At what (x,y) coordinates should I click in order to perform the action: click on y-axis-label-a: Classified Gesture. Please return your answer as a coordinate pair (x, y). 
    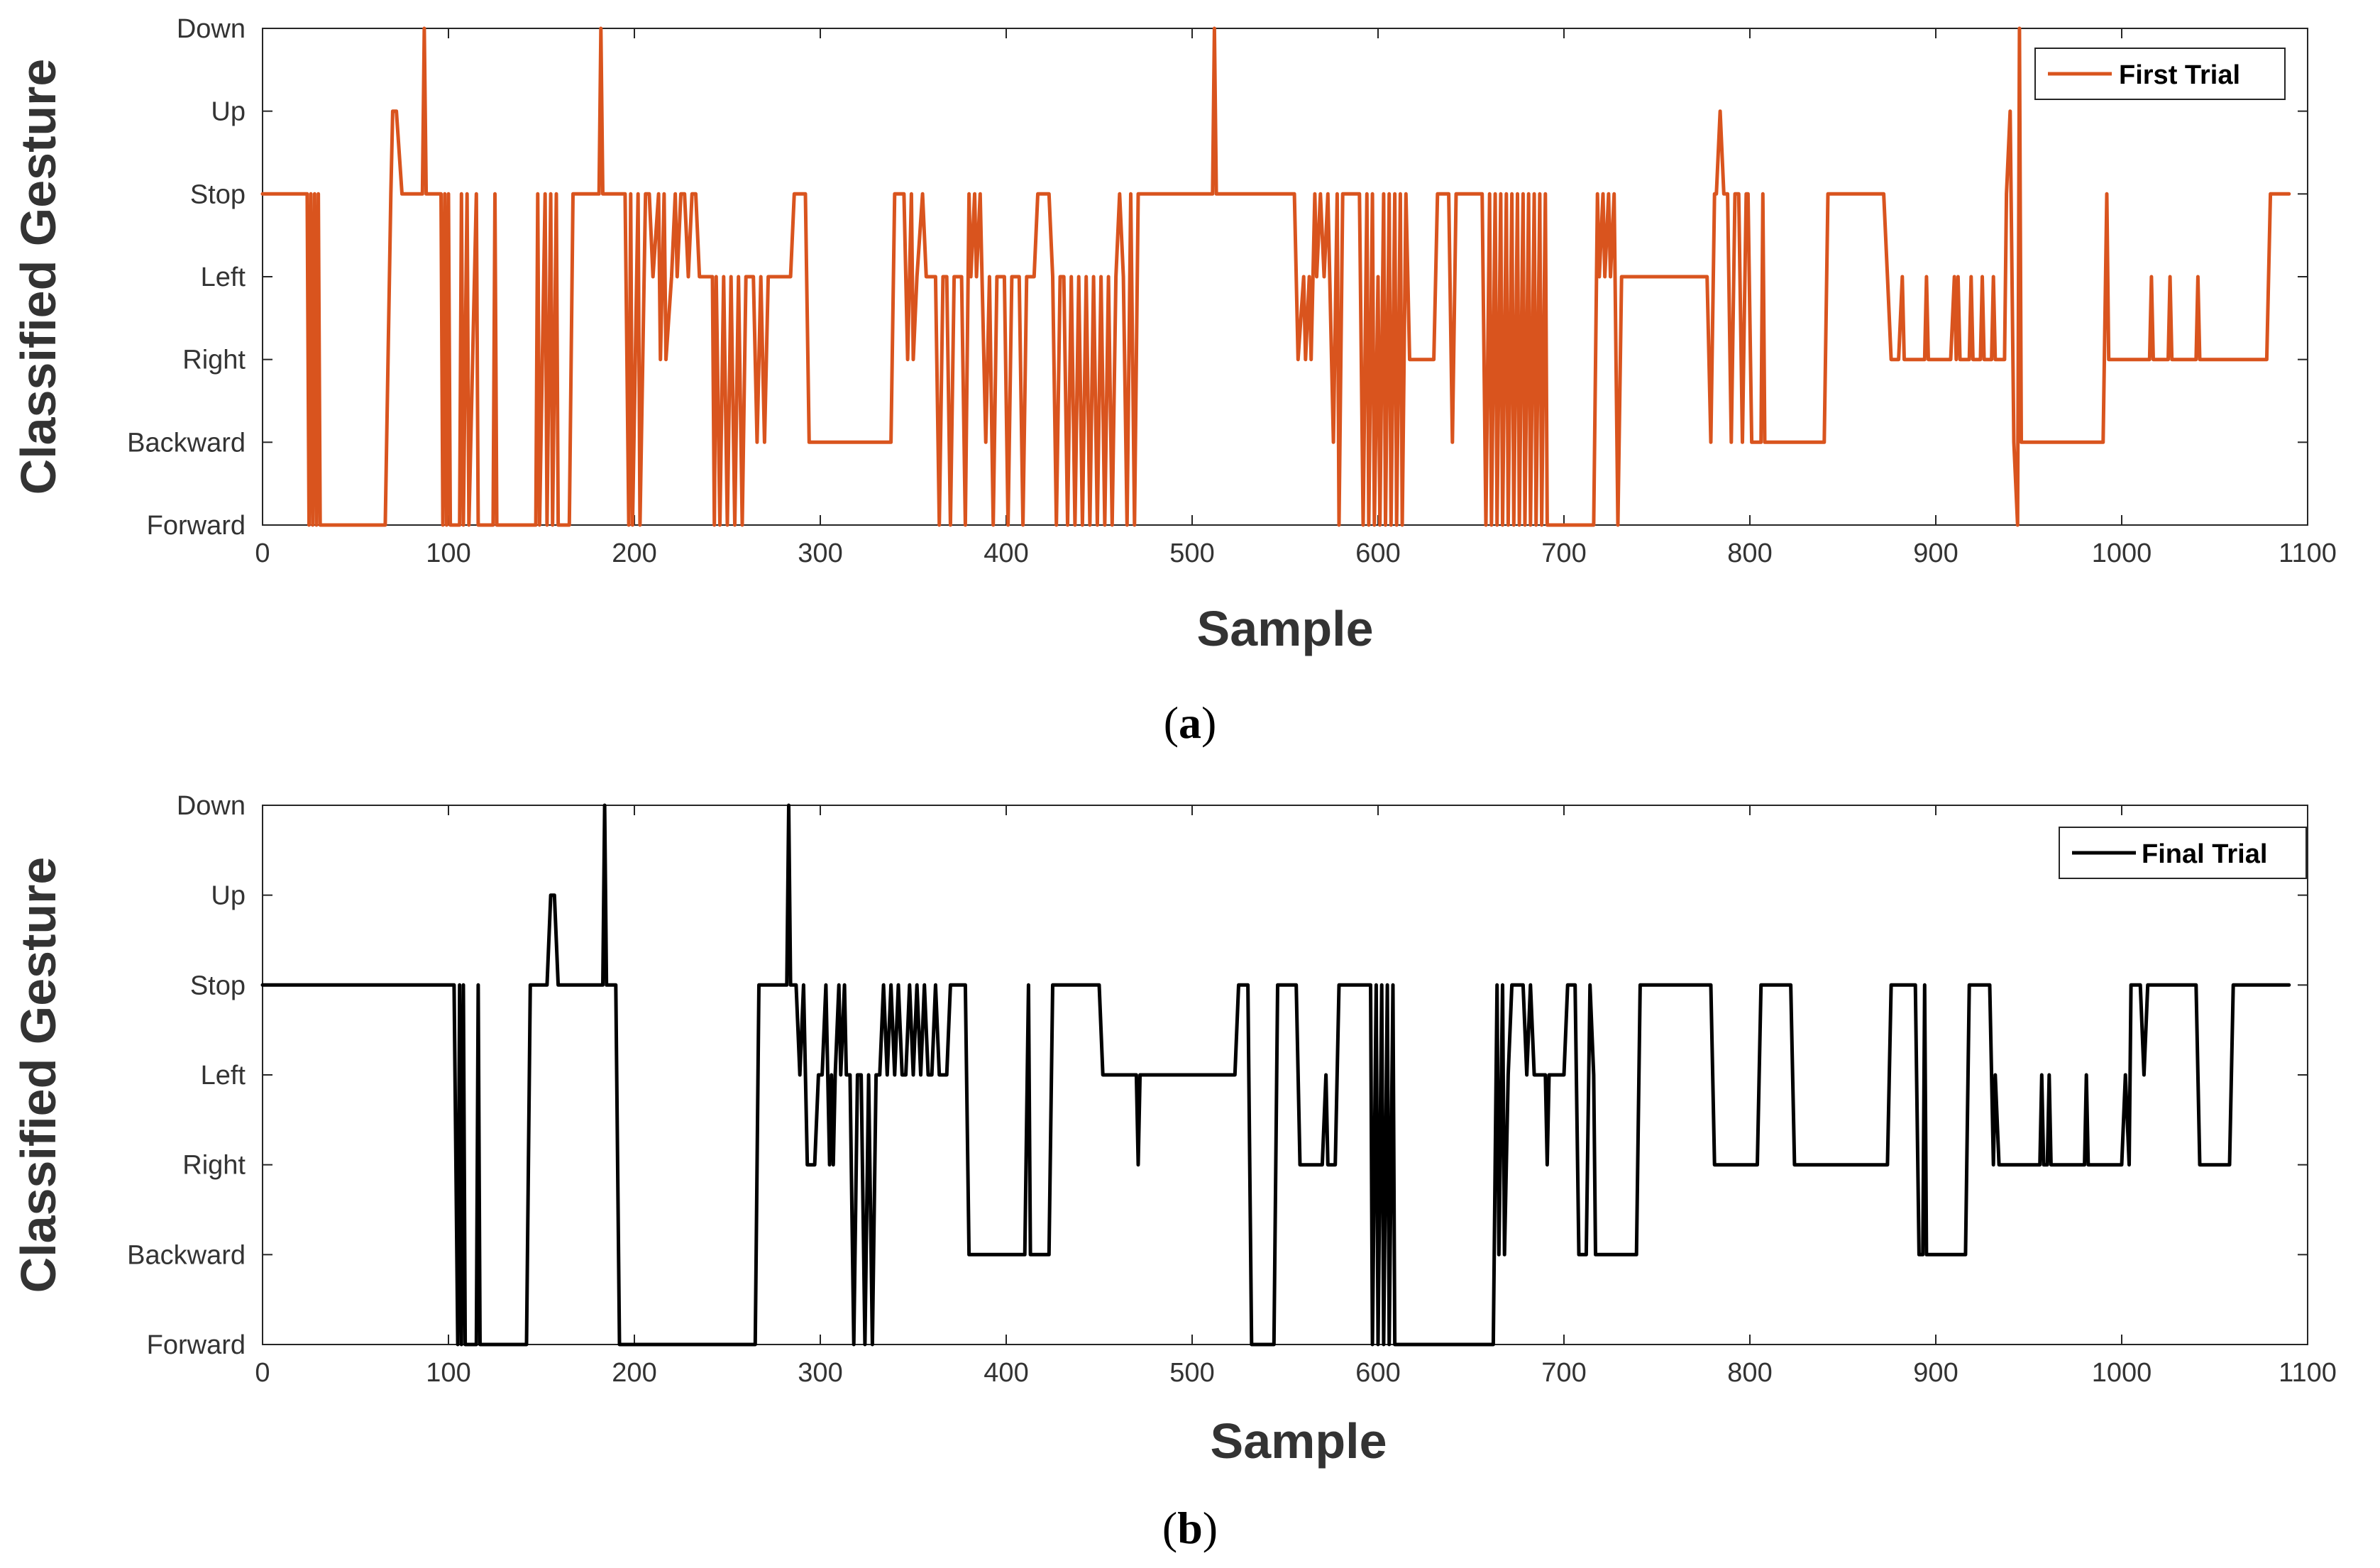
    Looking at the image, I should click on (38, 277).